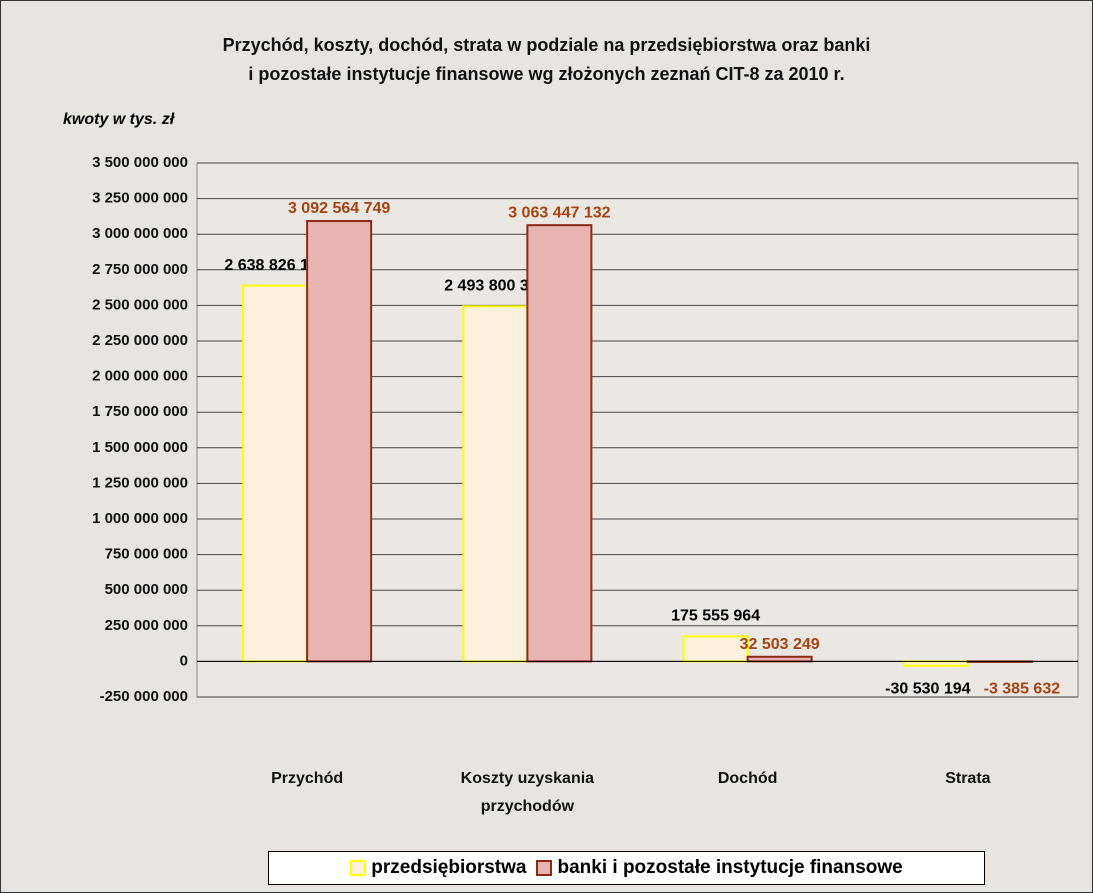 The image size is (1093, 893). What do you see at coordinates (140, 233) in the screenshot?
I see `y-tick-label: 3 000 000 000` at bounding box center [140, 233].